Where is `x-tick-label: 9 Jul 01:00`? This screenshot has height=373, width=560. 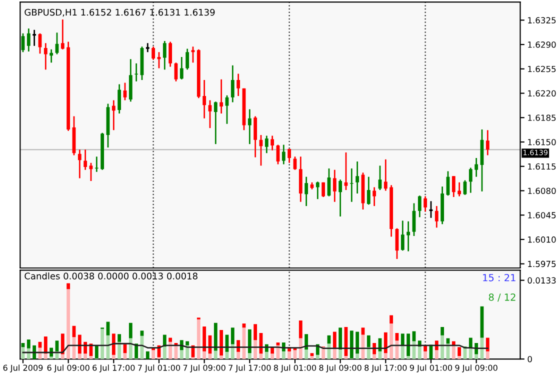 x-tick-label: 9 Jul 01:00 is located at coordinates (431, 368).